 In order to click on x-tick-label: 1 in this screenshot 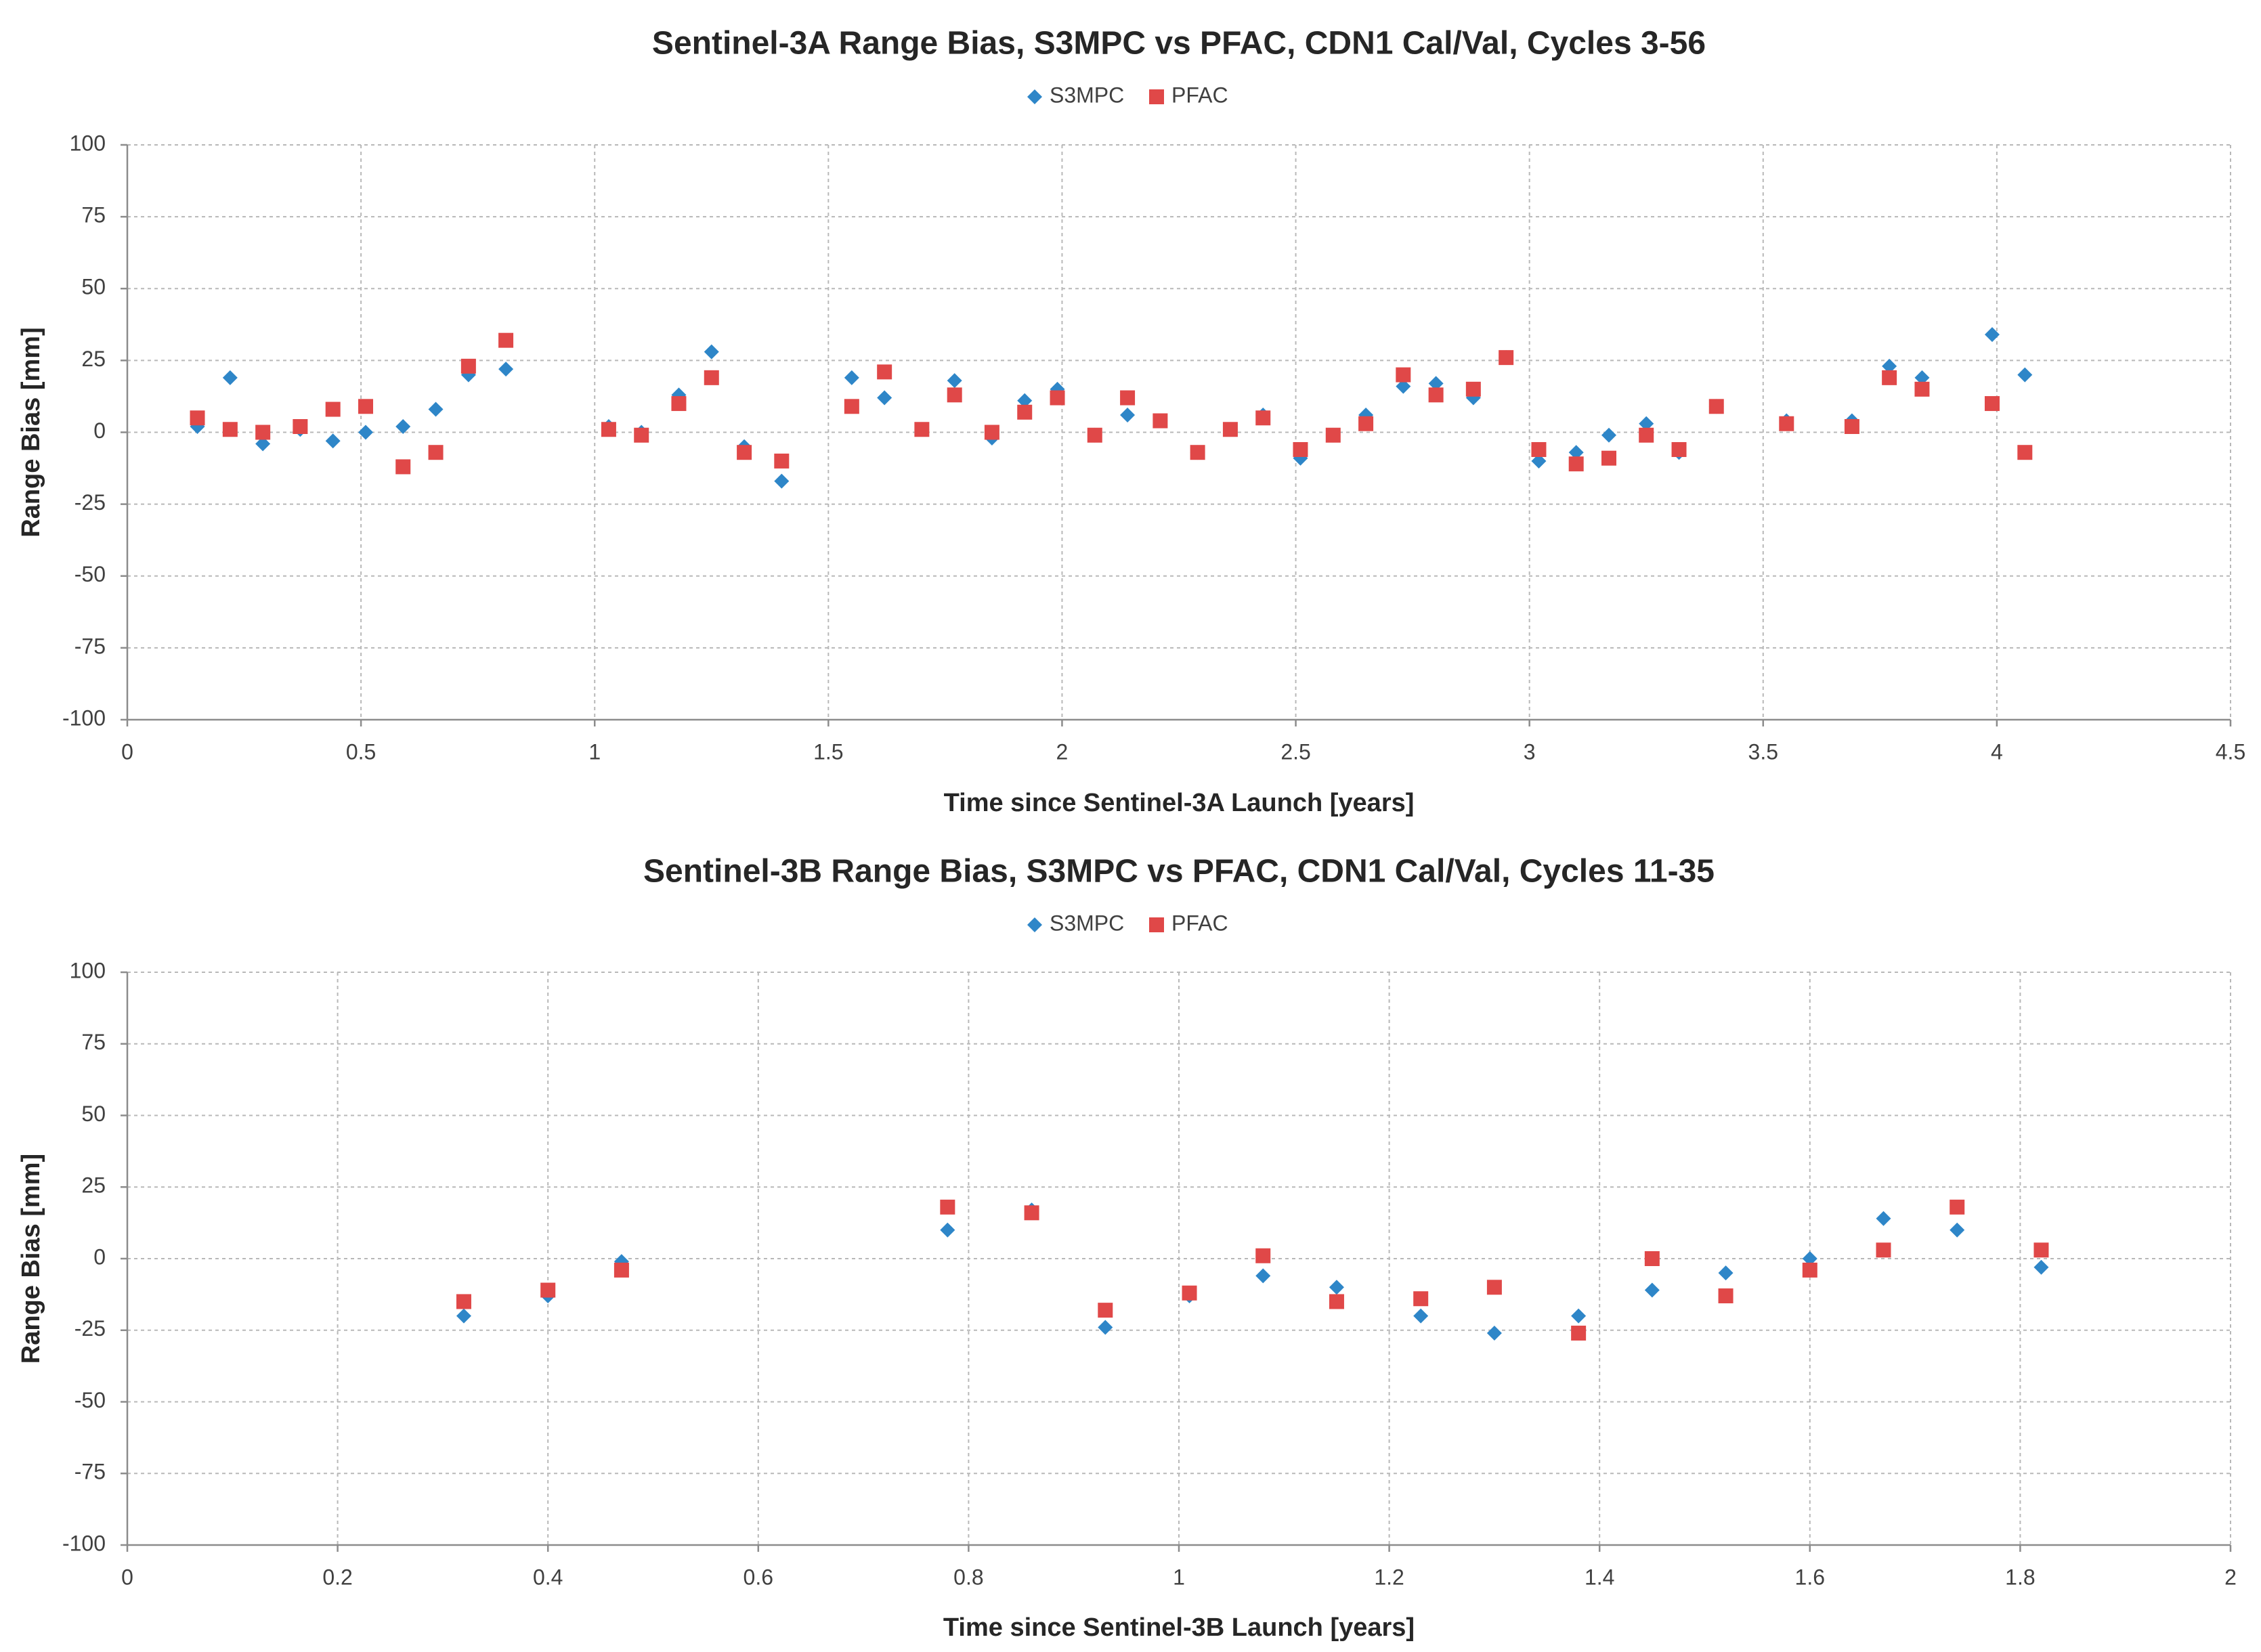, I will do `click(594, 752)`.